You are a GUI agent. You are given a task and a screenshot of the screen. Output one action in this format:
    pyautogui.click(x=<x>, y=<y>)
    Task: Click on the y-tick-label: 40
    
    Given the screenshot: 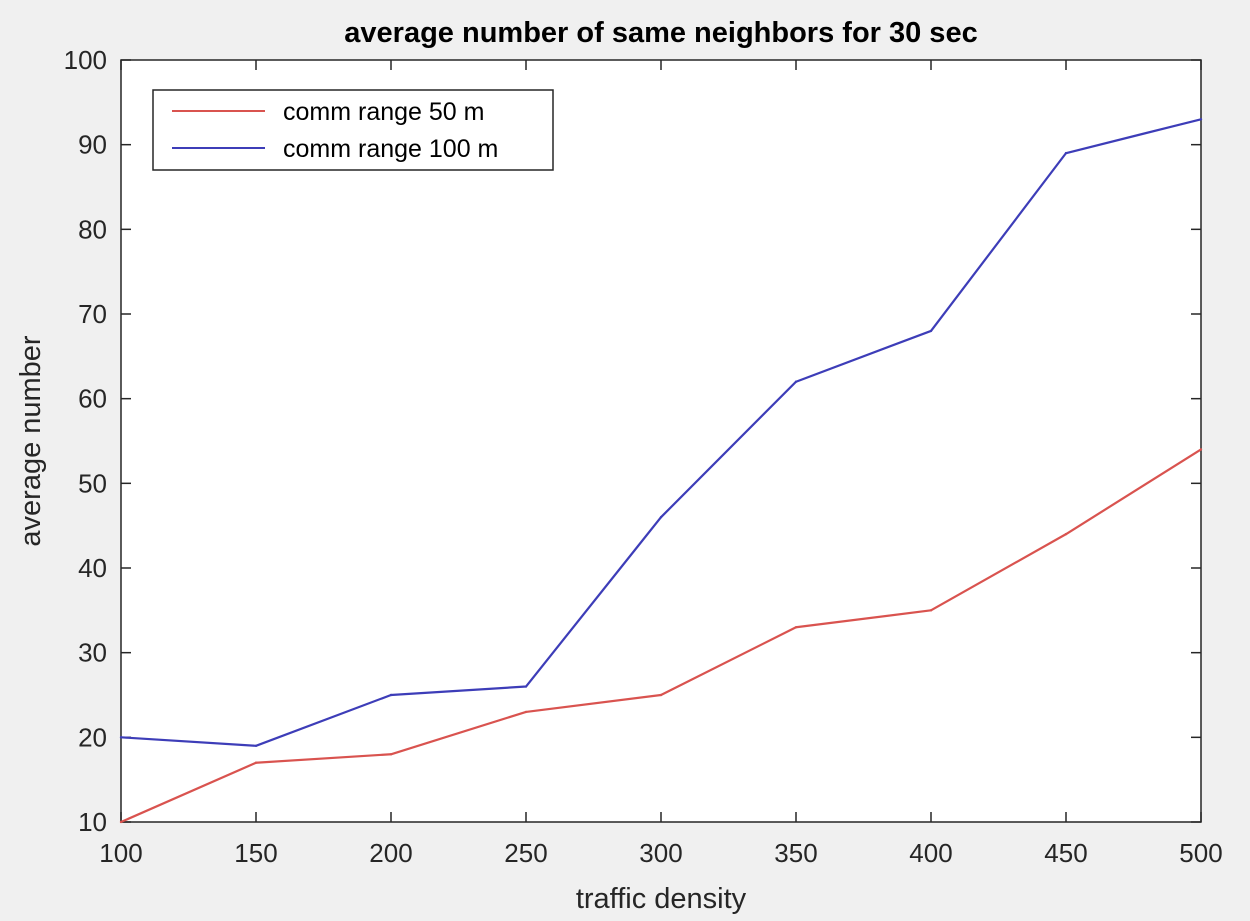 What is the action you would take?
    pyautogui.click(x=92, y=568)
    